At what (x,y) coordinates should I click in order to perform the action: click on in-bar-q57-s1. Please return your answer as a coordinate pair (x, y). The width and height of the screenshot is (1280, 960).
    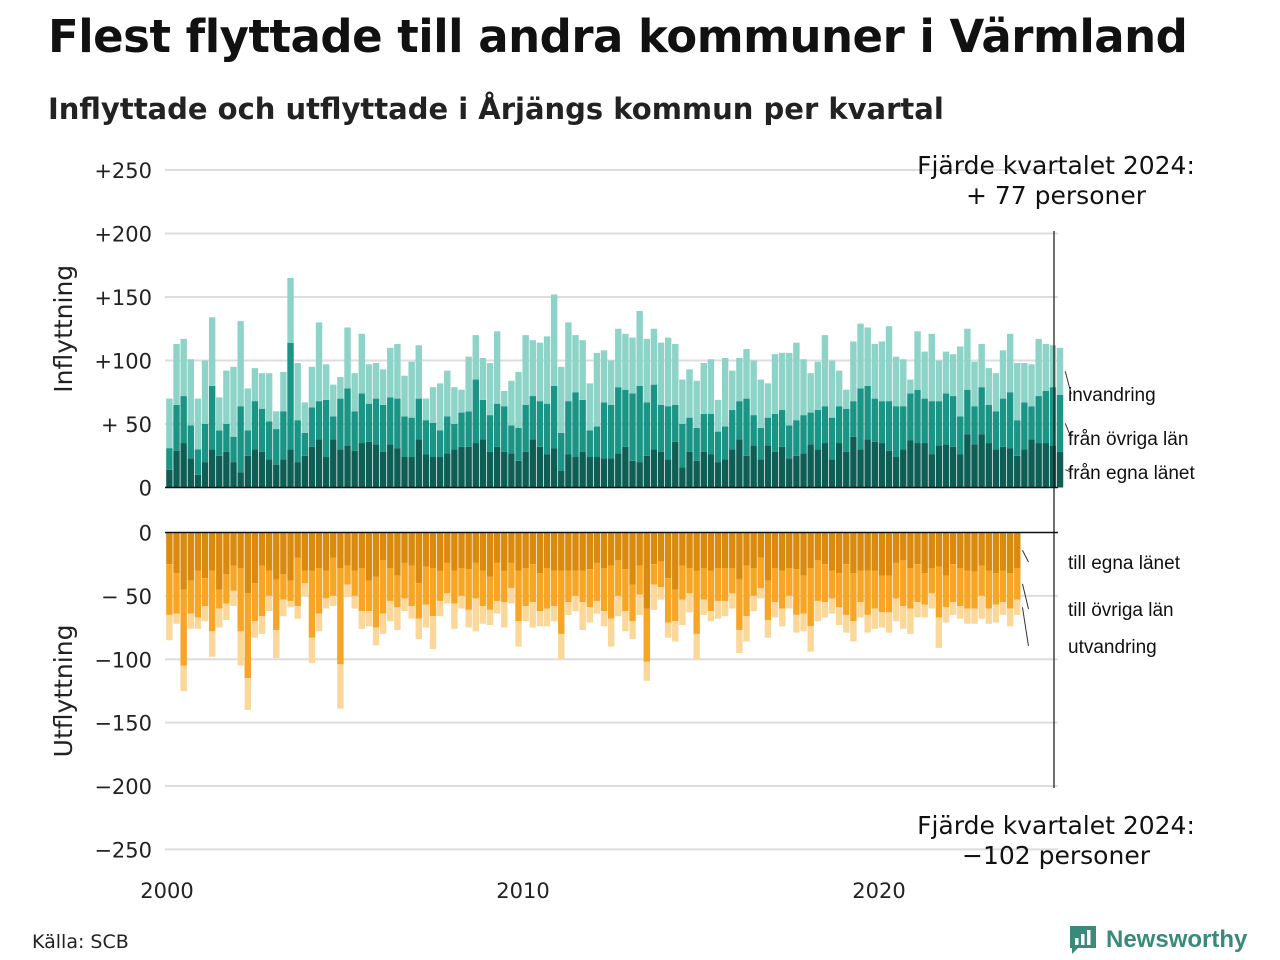
    Looking at the image, I should click on (568, 471).